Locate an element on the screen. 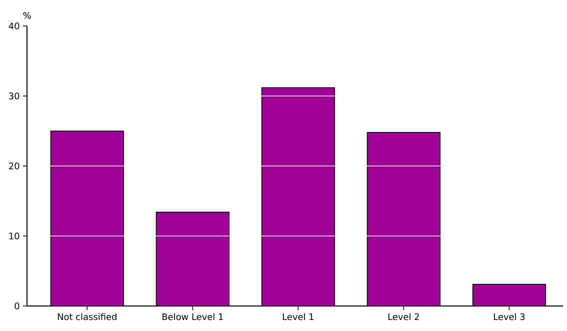  y-tick-label: 30 is located at coordinates (14, 96).